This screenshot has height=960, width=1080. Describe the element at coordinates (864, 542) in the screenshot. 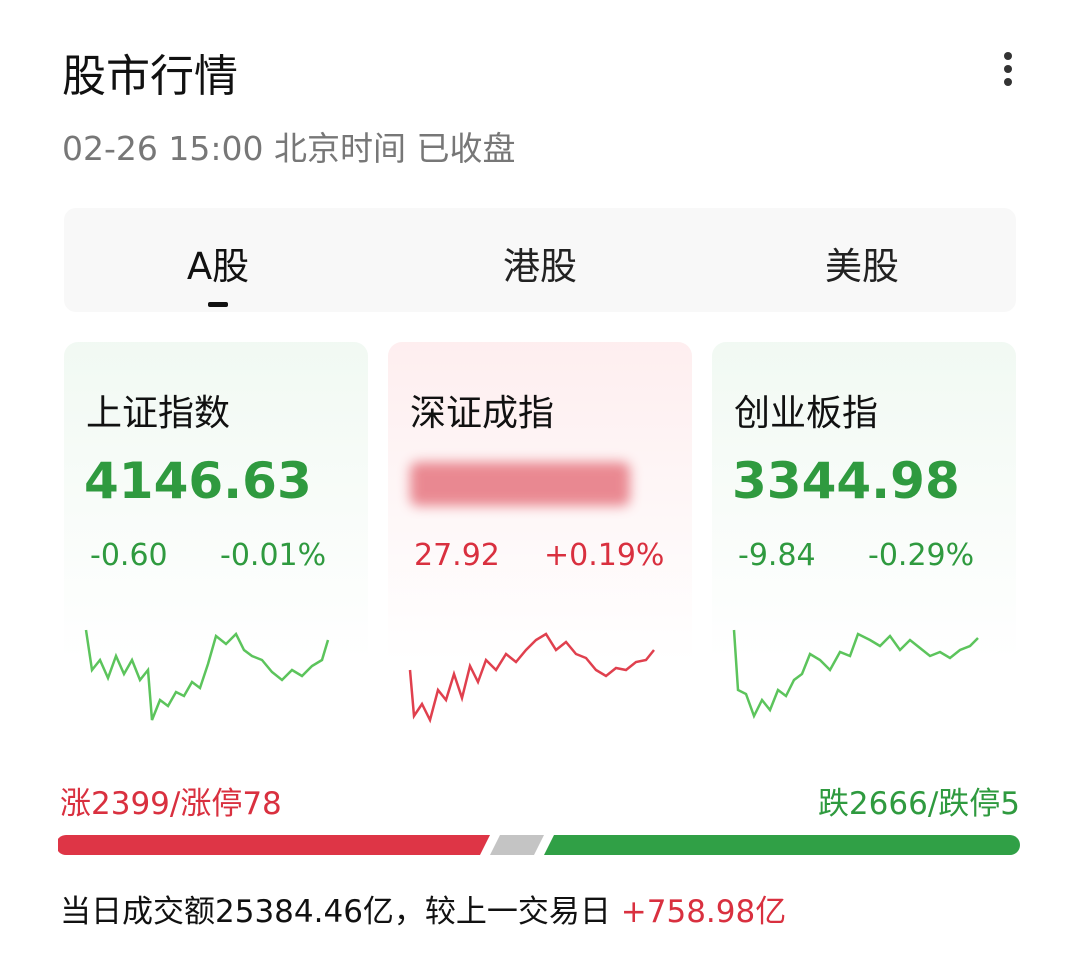

I see `index-card: 创业板指 3344.98 -9.84 -0.29%` at that location.